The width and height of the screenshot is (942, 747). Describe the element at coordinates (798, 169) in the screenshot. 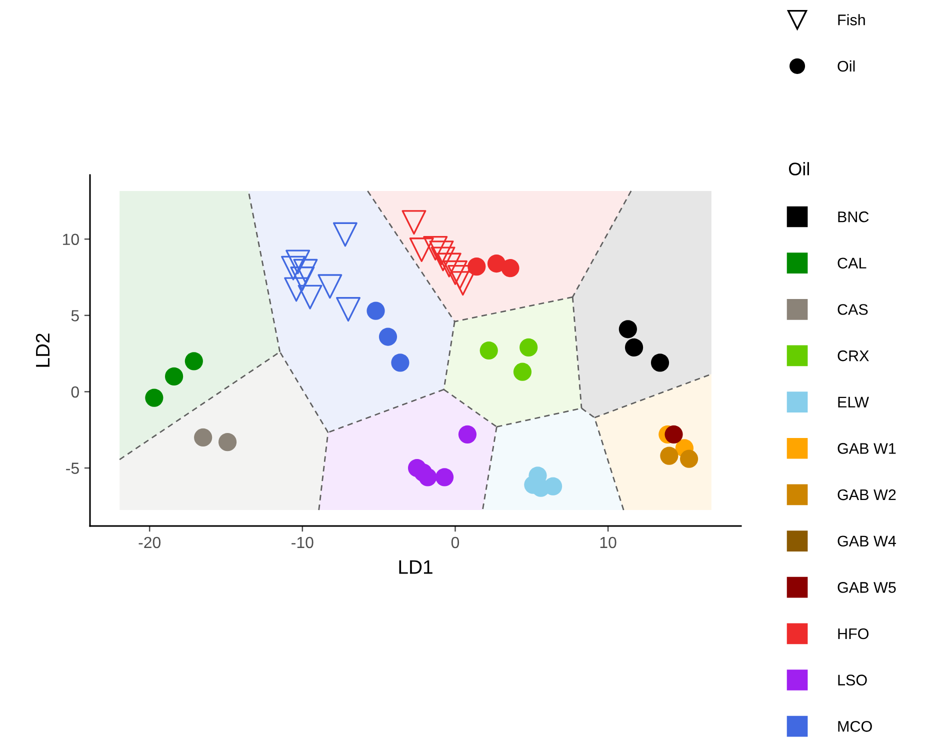

I see `legend-title: Oil` at that location.